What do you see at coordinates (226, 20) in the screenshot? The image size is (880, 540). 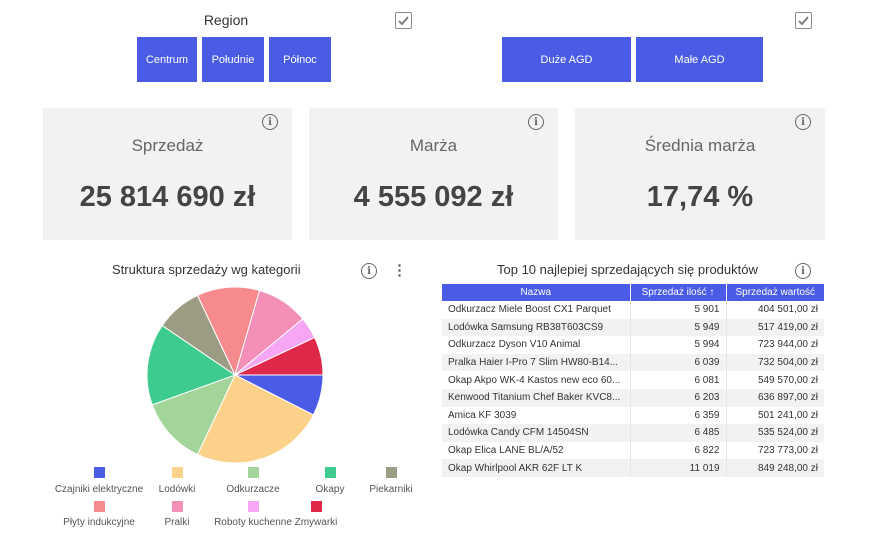 I see `region-slicer-title: Region` at bounding box center [226, 20].